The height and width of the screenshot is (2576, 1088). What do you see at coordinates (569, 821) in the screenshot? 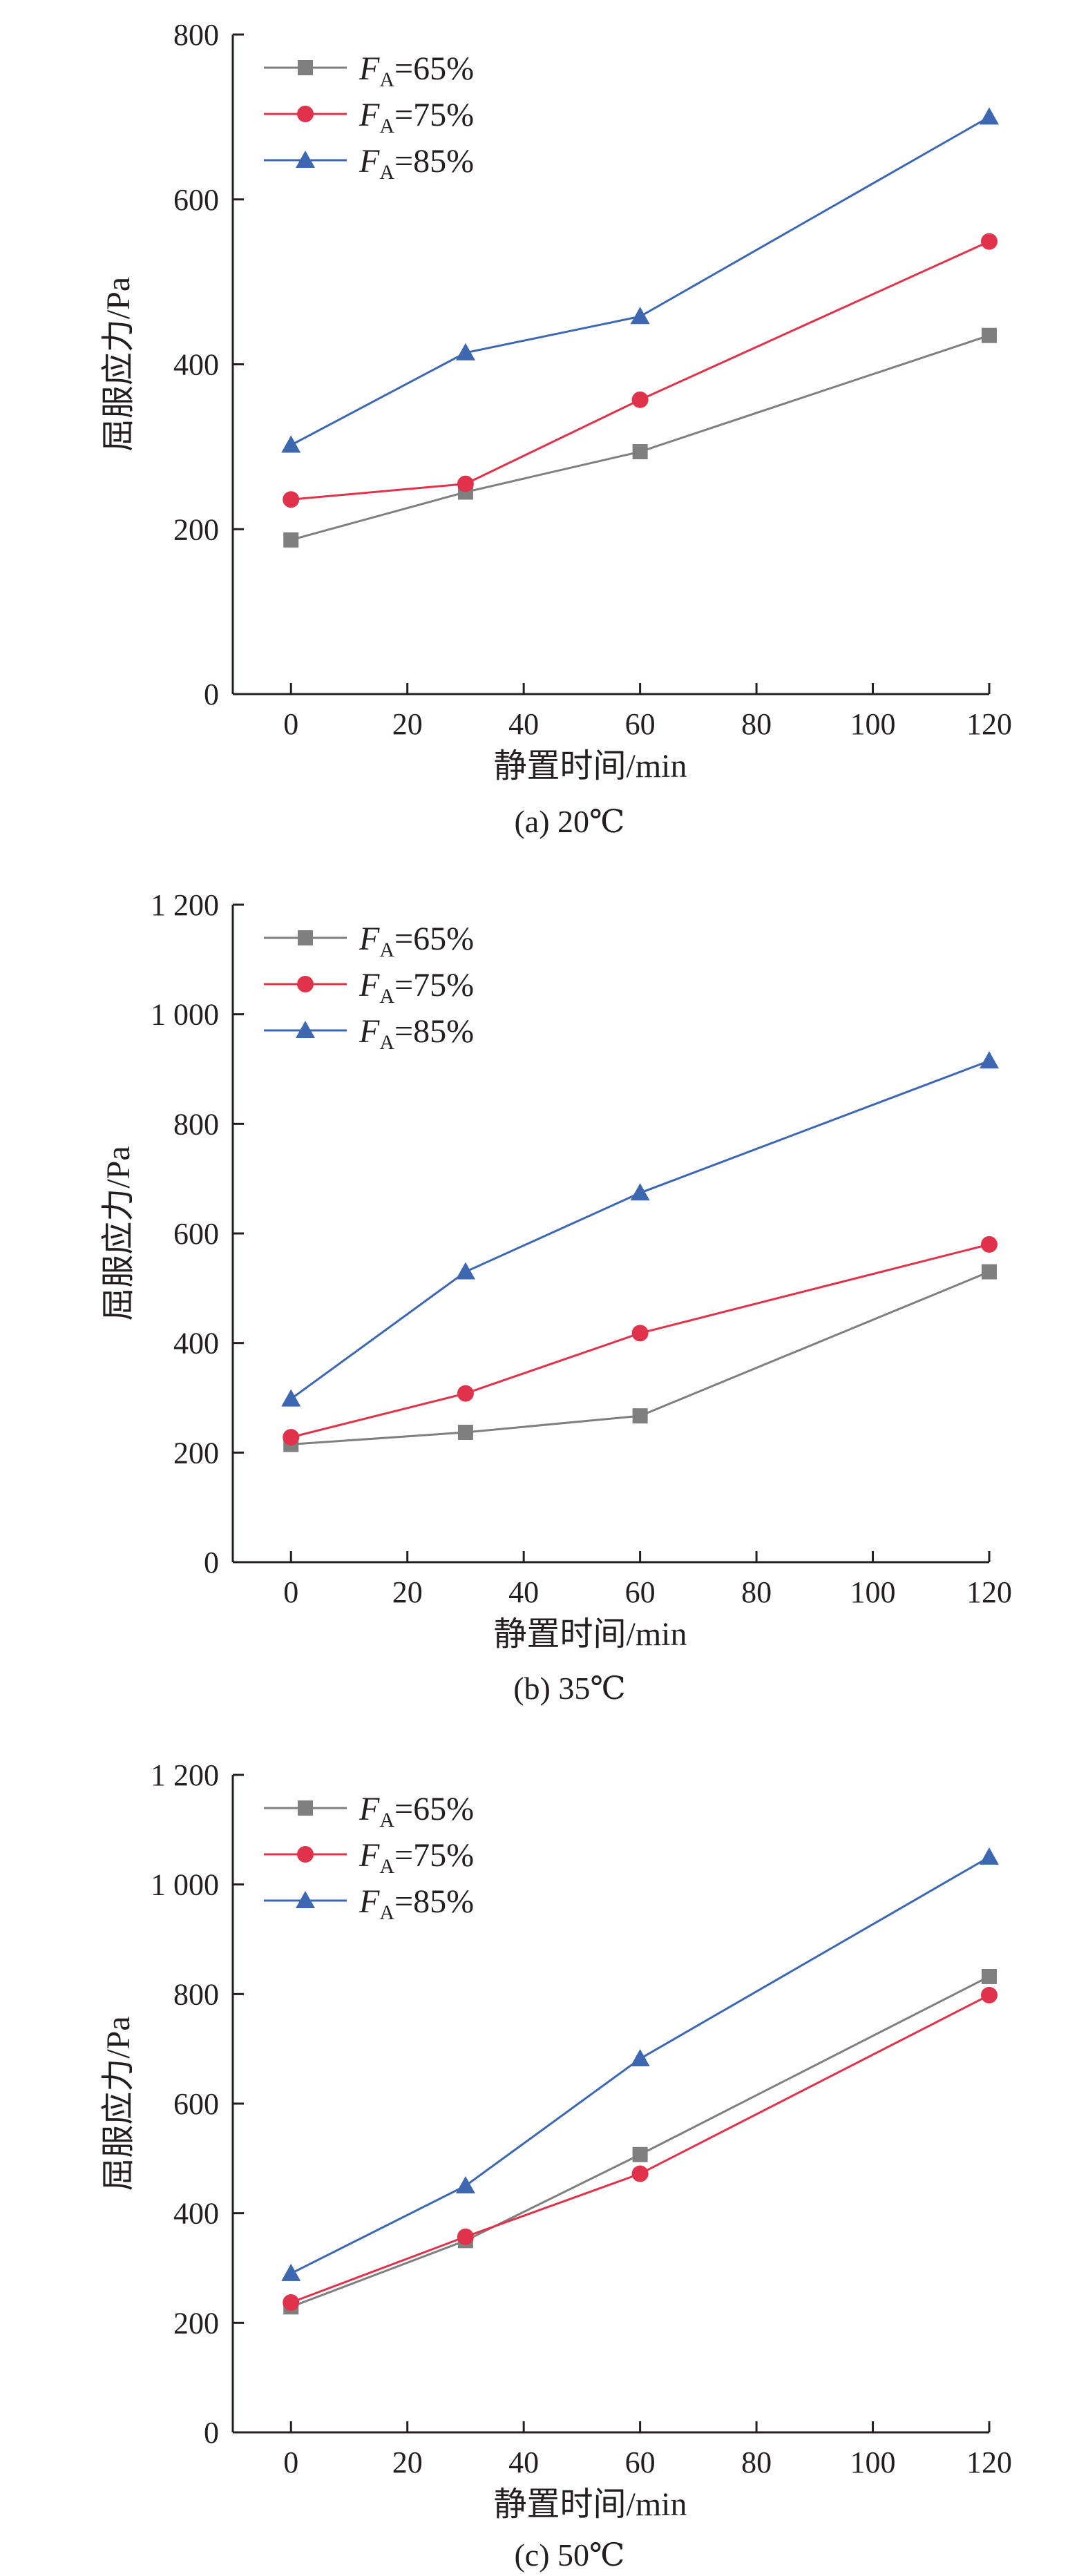
I see `panel-caption: (a) 20℃` at bounding box center [569, 821].